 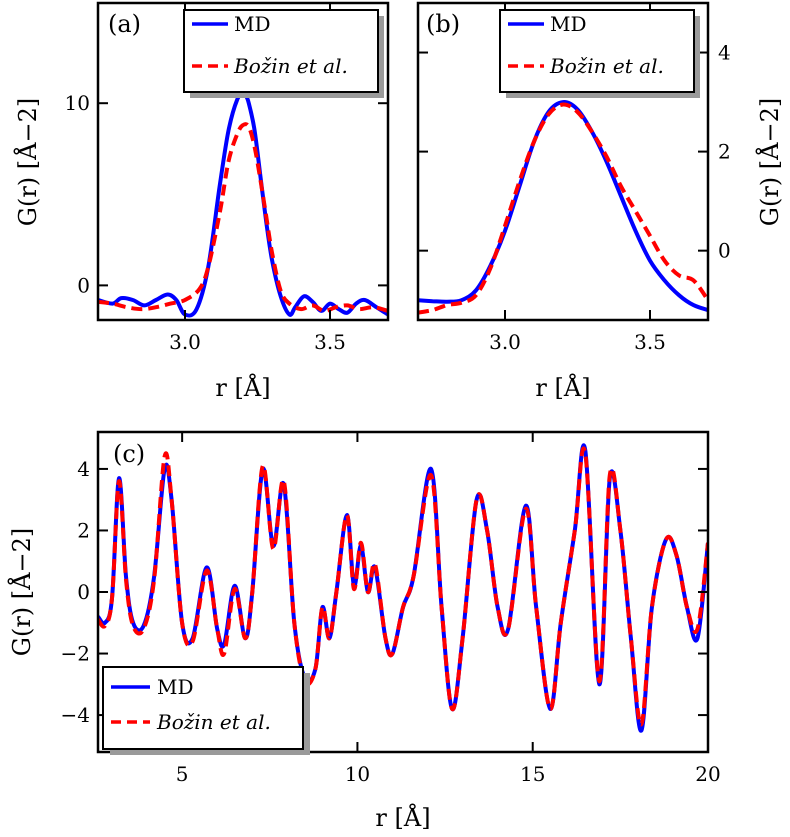 What do you see at coordinates (650, 342) in the screenshot?
I see `panel-b-xtick-label: 3.5` at bounding box center [650, 342].